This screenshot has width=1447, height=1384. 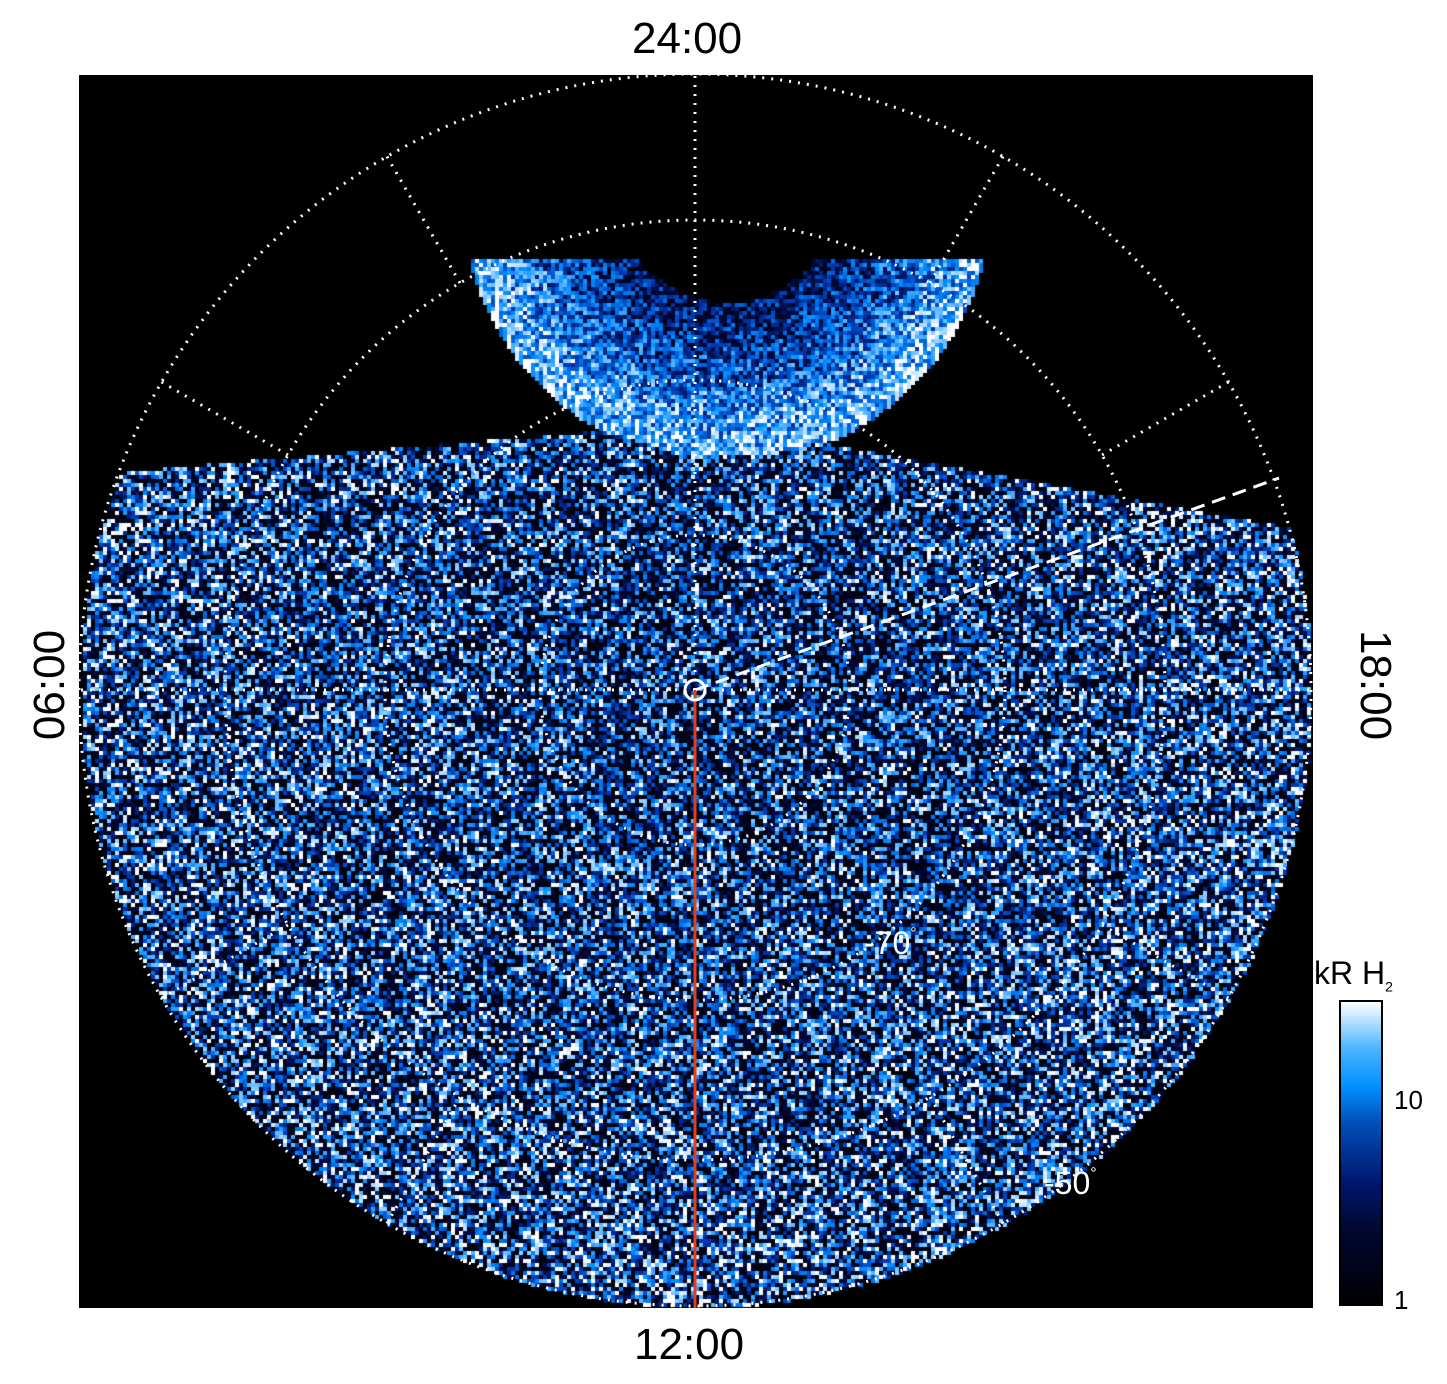 I want to click on latitude-label-70: -70°, so click(x=890, y=943).